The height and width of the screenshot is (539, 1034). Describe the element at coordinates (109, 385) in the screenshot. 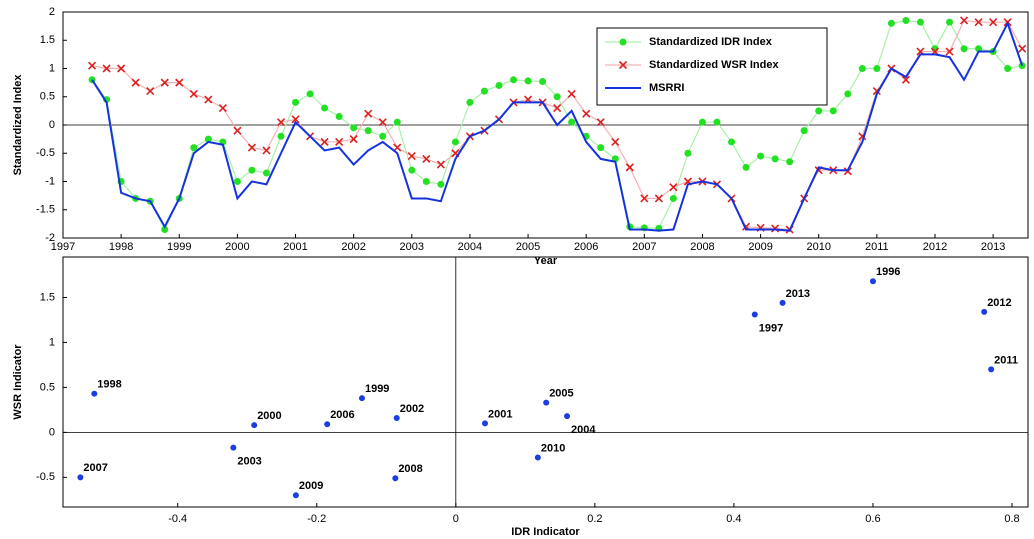

I see `point-label: 1998` at that location.